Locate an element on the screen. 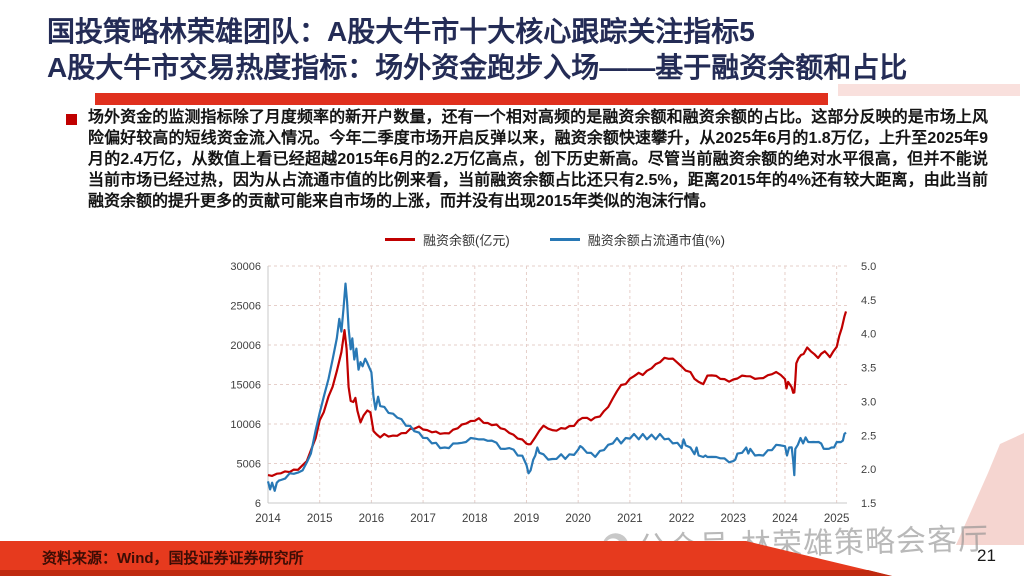  svg-text: 2019 is located at coordinates (527, 519).